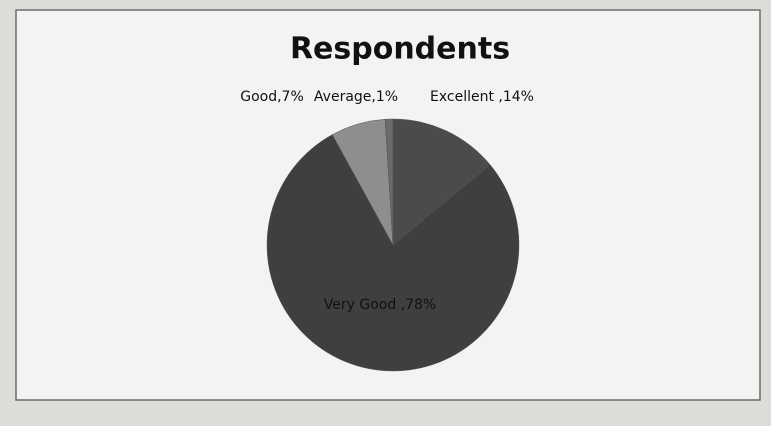  What do you see at coordinates (356, 97) in the screenshot?
I see `data-label: Average,1%` at bounding box center [356, 97].